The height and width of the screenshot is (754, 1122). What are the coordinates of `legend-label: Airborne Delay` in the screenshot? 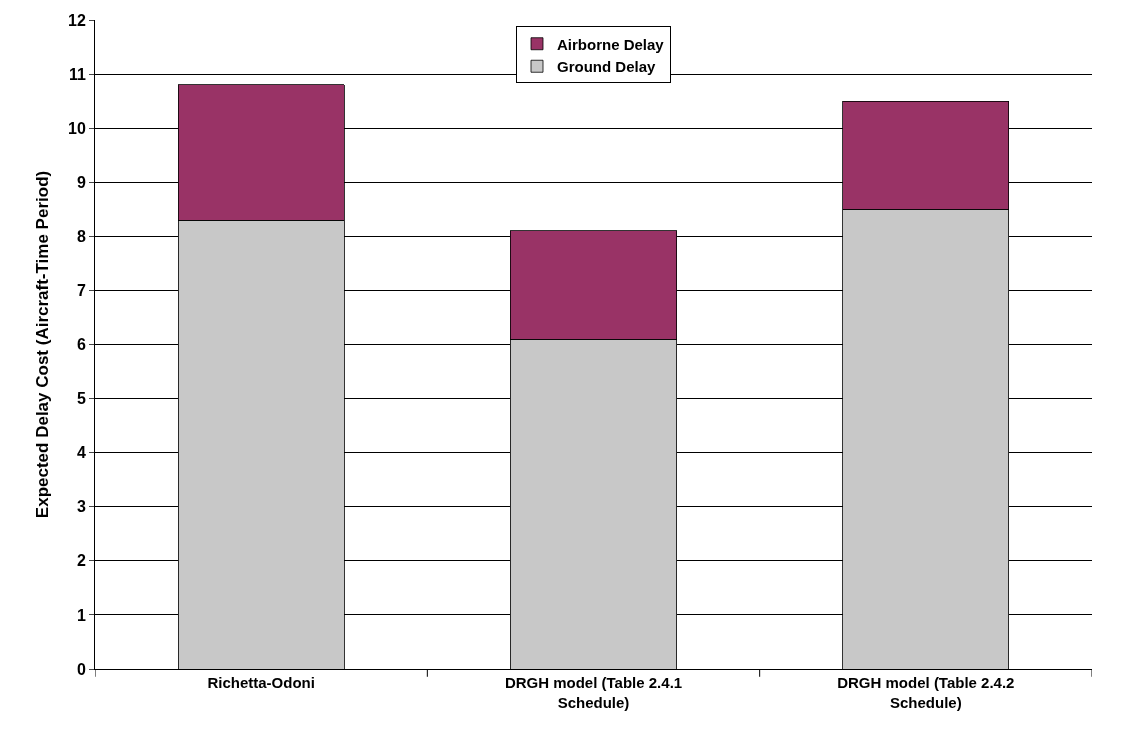 It's located at (611, 44).